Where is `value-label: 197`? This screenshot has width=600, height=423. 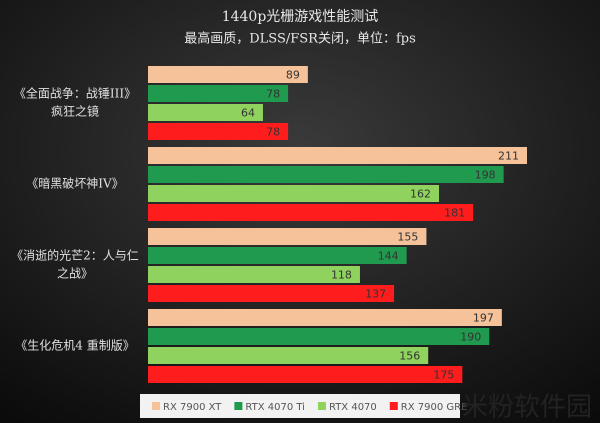
value-label: 197 is located at coordinates (483, 318).